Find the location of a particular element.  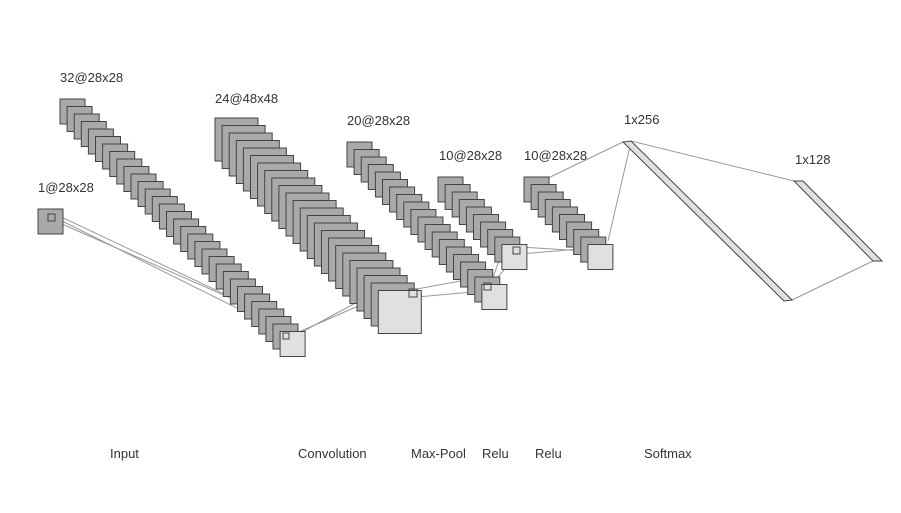

caption-relu-1: Relu is located at coordinates (495, 453).